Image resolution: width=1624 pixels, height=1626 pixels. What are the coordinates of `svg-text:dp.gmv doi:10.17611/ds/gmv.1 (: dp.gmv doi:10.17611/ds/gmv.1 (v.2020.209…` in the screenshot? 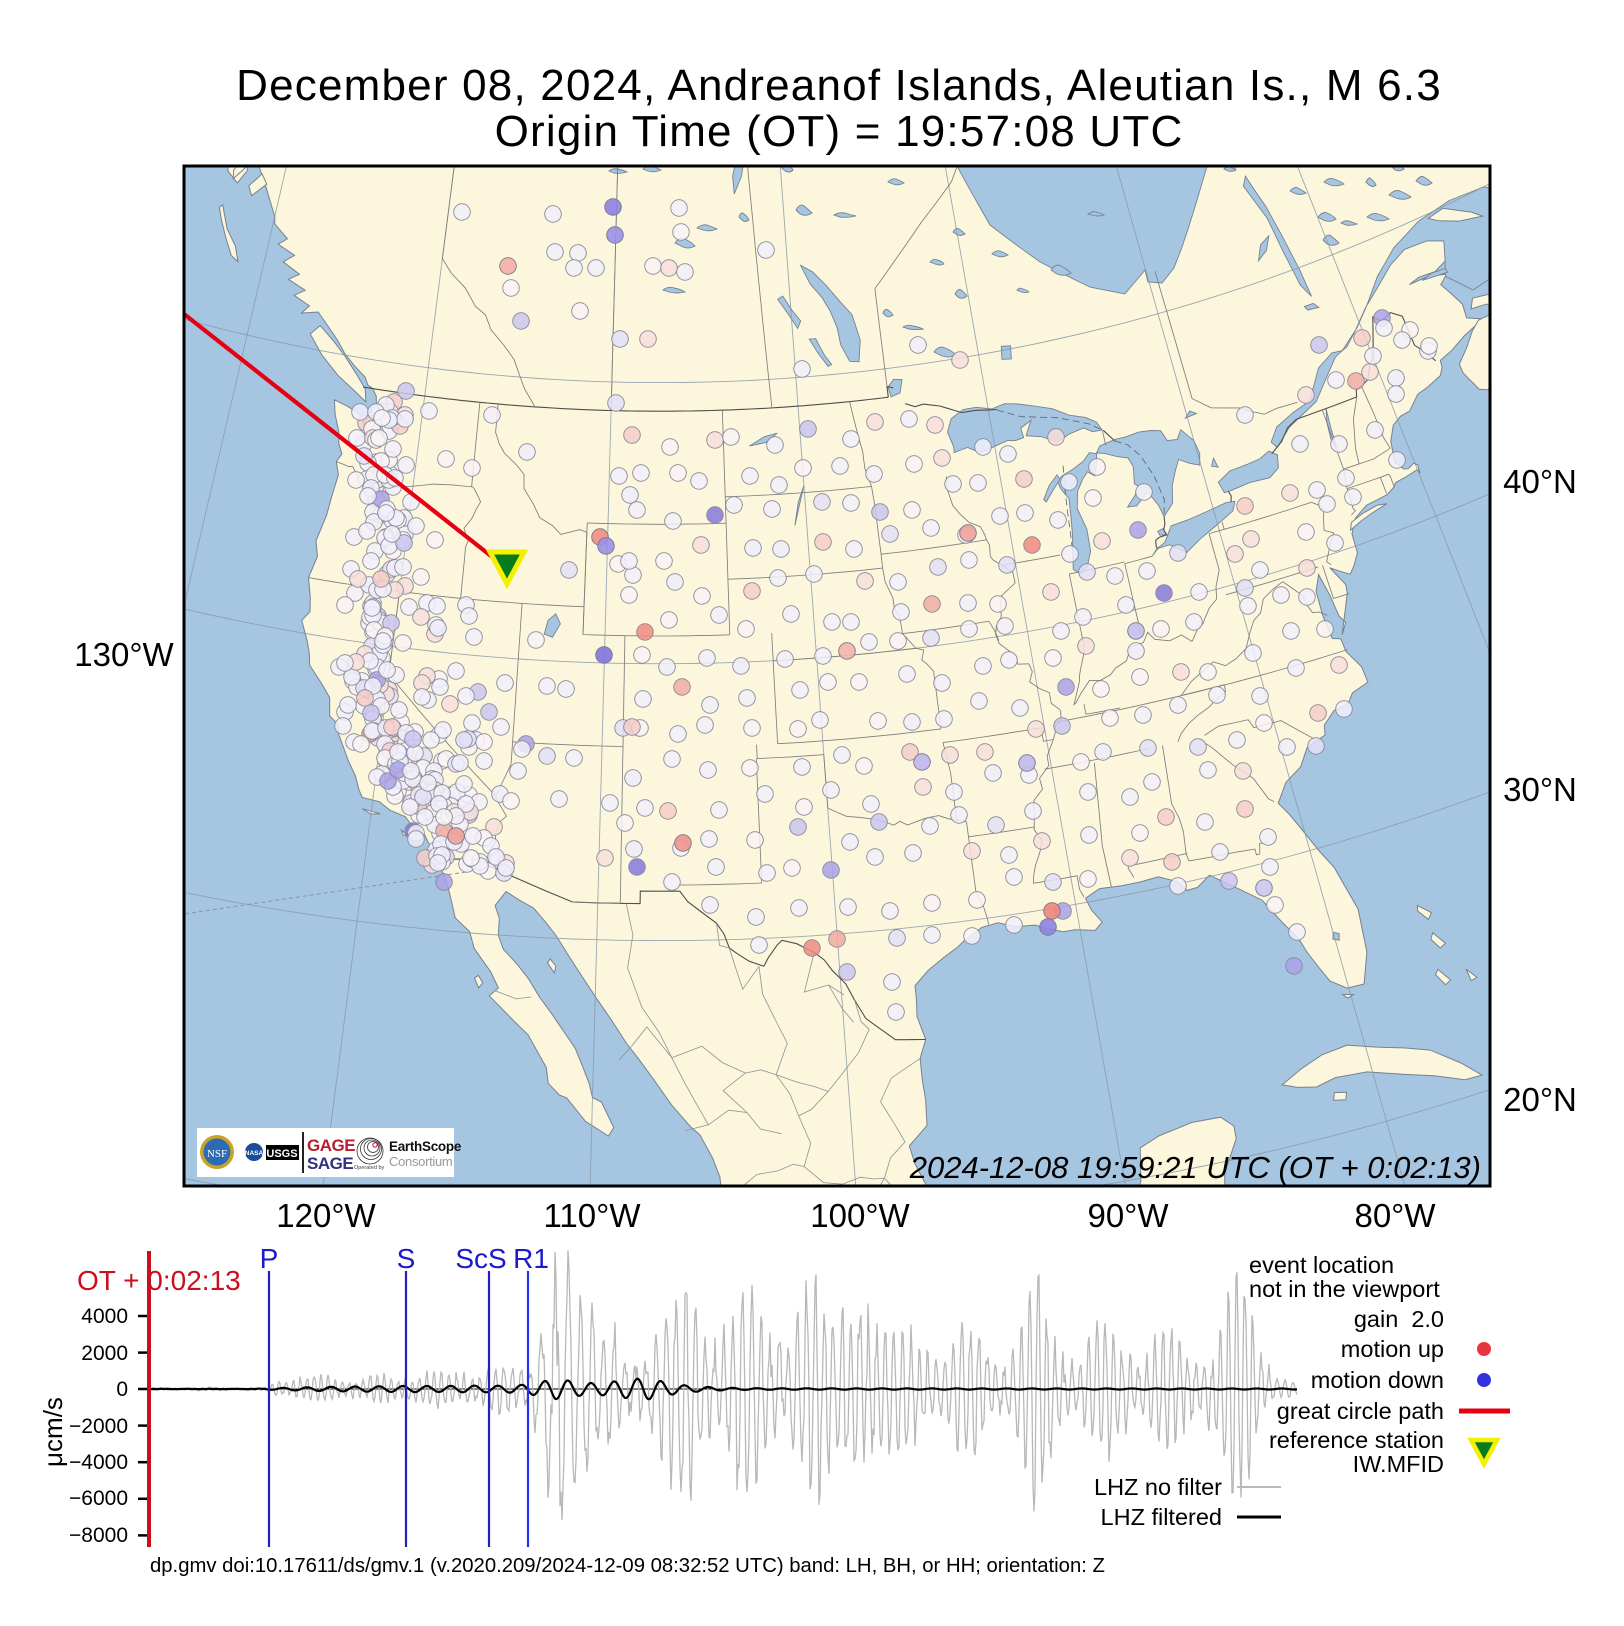 It's located at (627, 1566).